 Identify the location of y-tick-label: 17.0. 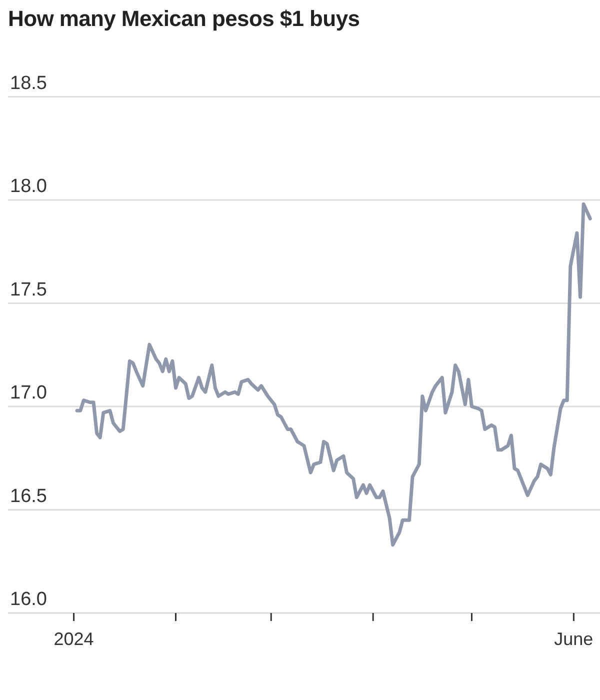
(28, 393).